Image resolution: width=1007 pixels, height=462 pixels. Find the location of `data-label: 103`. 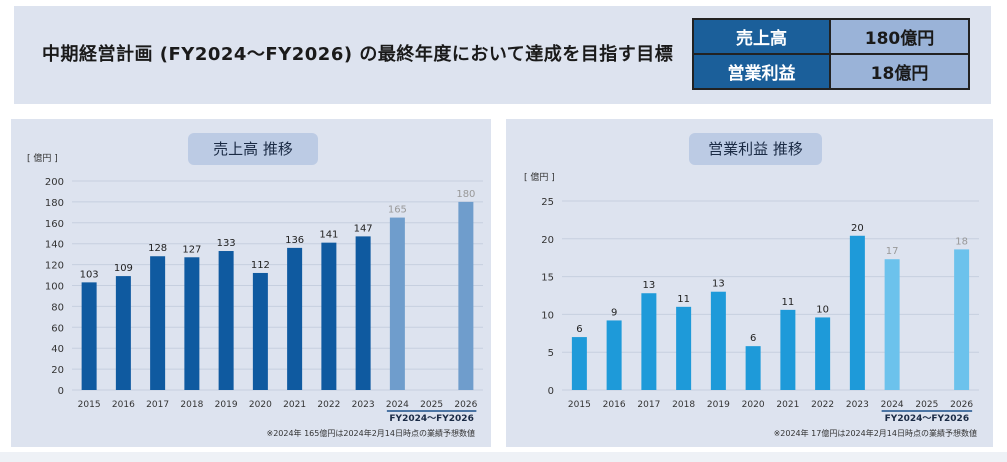

data-label: 103 is located at coordinates (89, 274).